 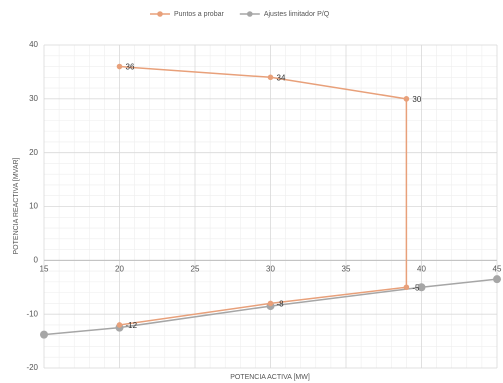 What do you see at coordinates (32, 313) in the screenshot?
I see `y-tick-label: -10` at bounding box center [32, 313].